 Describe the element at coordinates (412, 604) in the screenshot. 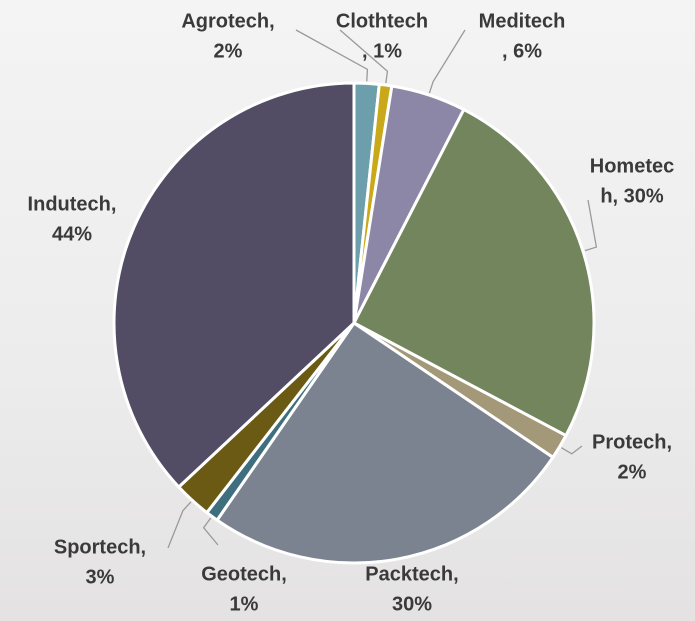

I see `data-label: 30%` at that location.